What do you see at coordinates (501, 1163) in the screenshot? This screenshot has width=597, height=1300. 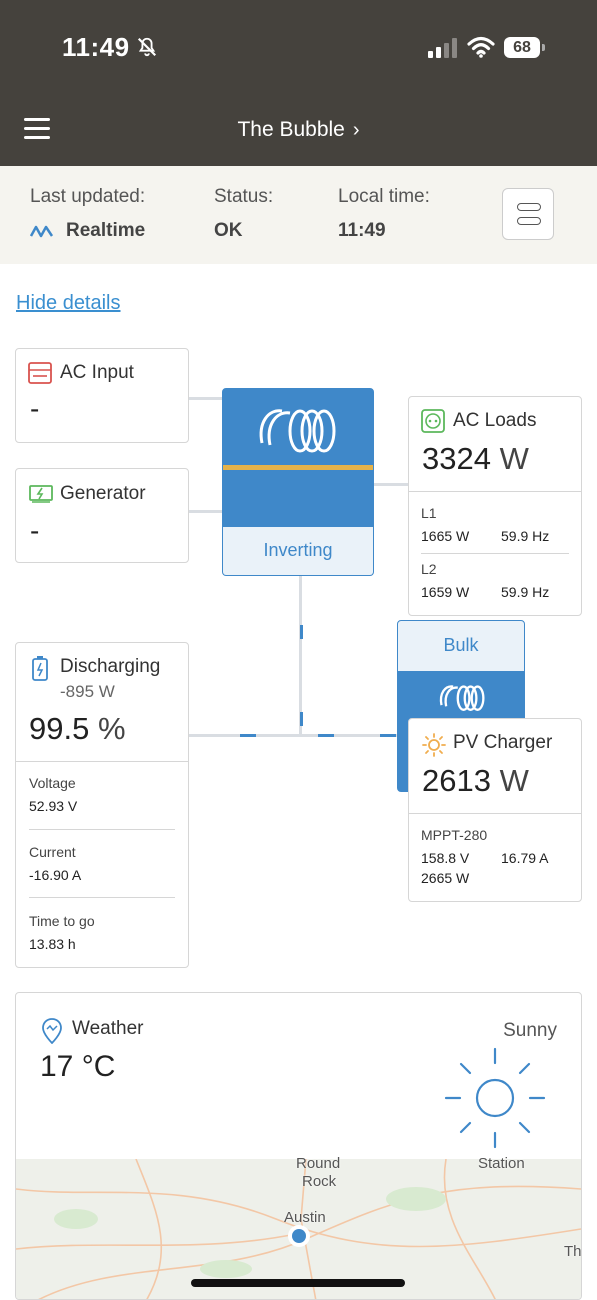 I see `map-label: Station` at bounding box center [501, 1163].